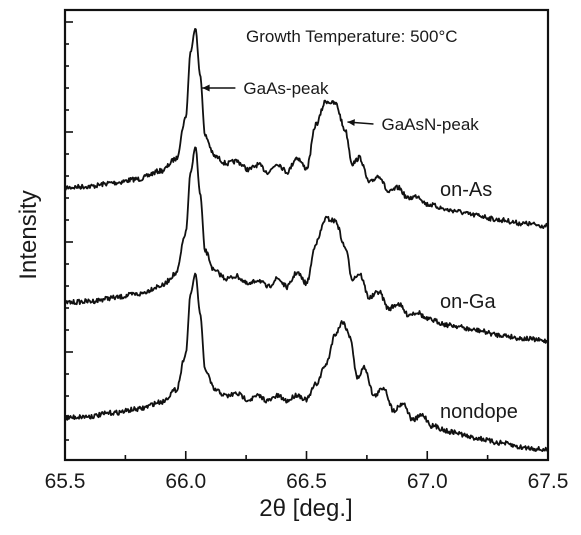  I want to click on x-tick-label: 66.0, so click(185, 481).